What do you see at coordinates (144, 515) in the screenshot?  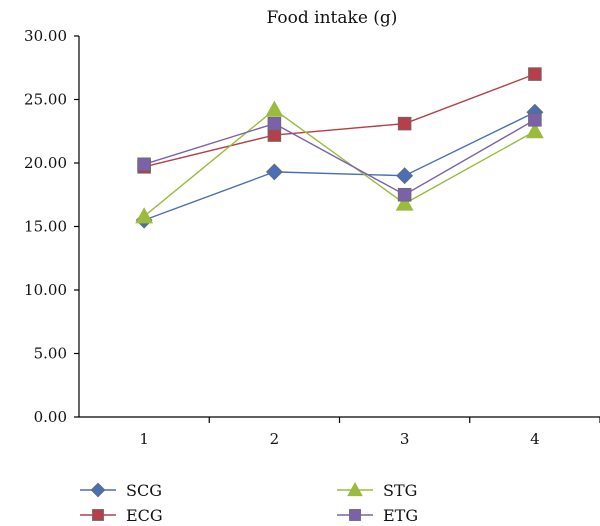 I see `legend-label: ECG` at bounding box center [144, 515].